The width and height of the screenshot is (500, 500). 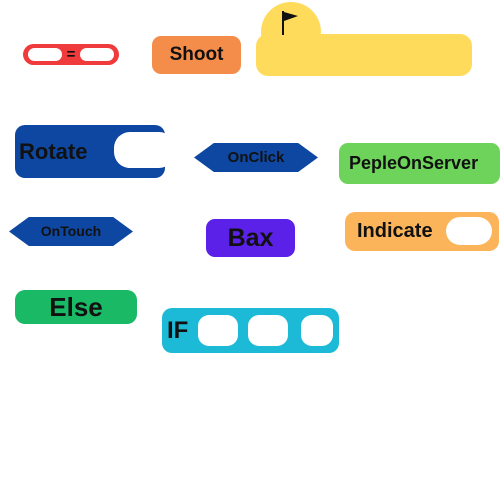 I want to click on equals-operator: =, so click(x=71, y=54).